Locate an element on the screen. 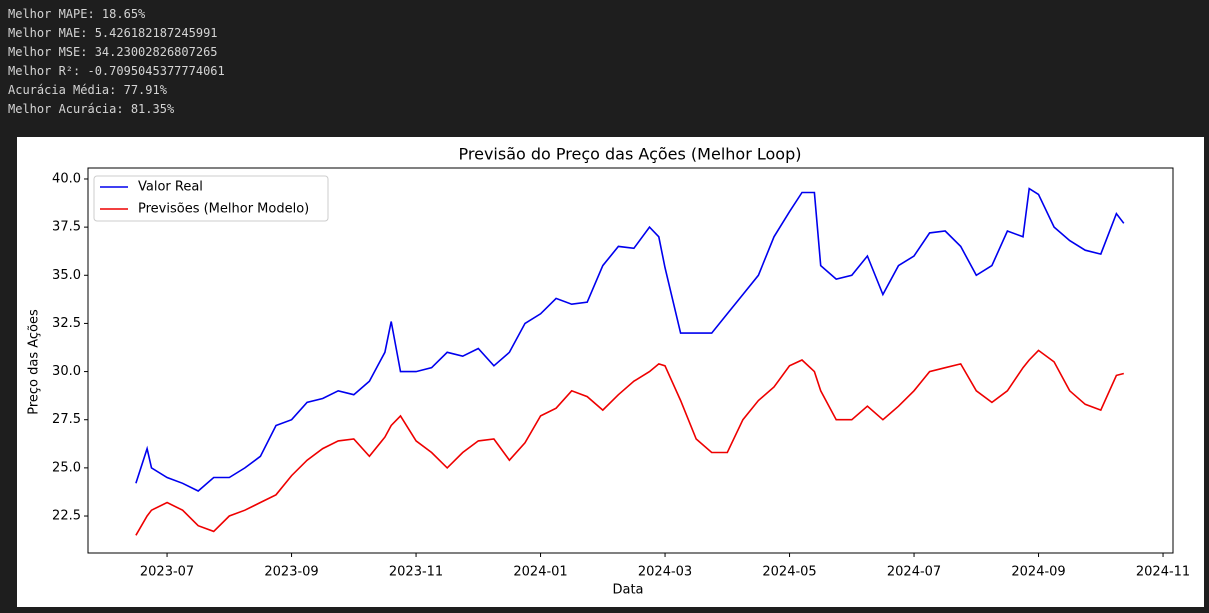 Image resolution: width=1209 pixels, height=613 pixels. y-tick-label: 30.0 is located at coordinates (66, 371).